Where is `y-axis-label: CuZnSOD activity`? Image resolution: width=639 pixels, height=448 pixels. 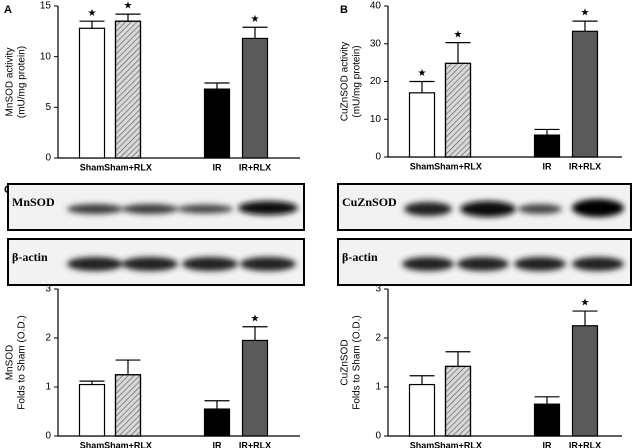 y-axis-label: CuZnSOD activity is located at coordinates (345, 81).